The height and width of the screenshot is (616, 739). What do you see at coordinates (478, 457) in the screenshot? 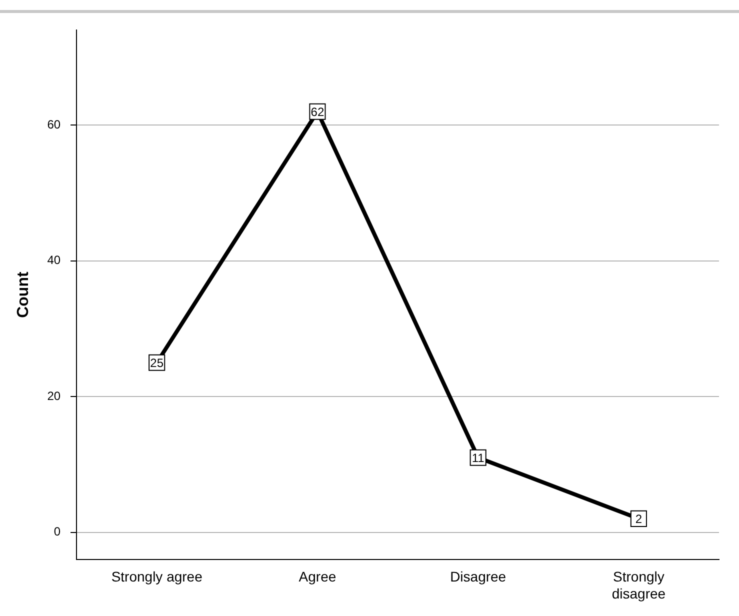
I see `data-label: 11` at bounding box center [478, 457].